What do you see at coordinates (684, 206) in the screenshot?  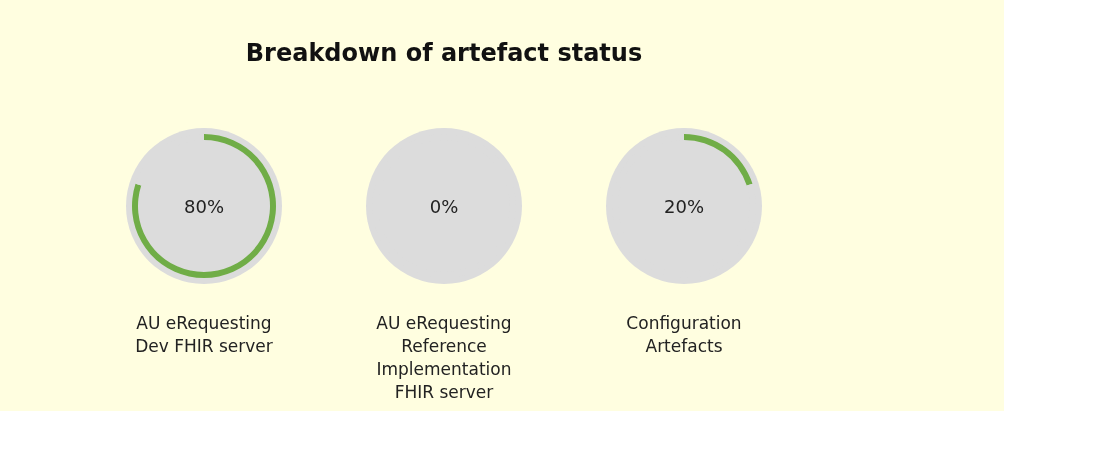 I see `text: 20%` at bounding box center [684, 206].